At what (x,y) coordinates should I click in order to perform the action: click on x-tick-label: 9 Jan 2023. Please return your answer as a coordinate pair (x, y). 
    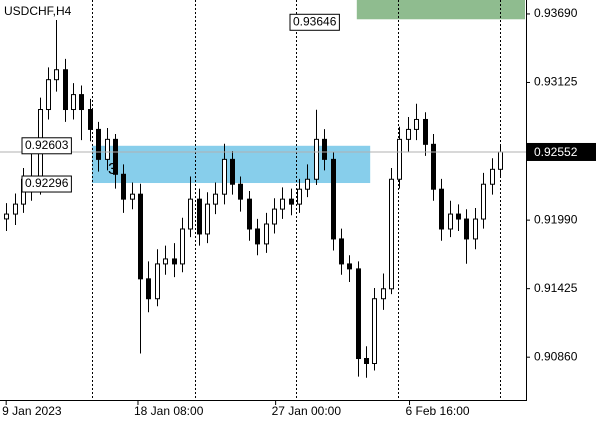
    Looking at the image, I should click on (32, 411).